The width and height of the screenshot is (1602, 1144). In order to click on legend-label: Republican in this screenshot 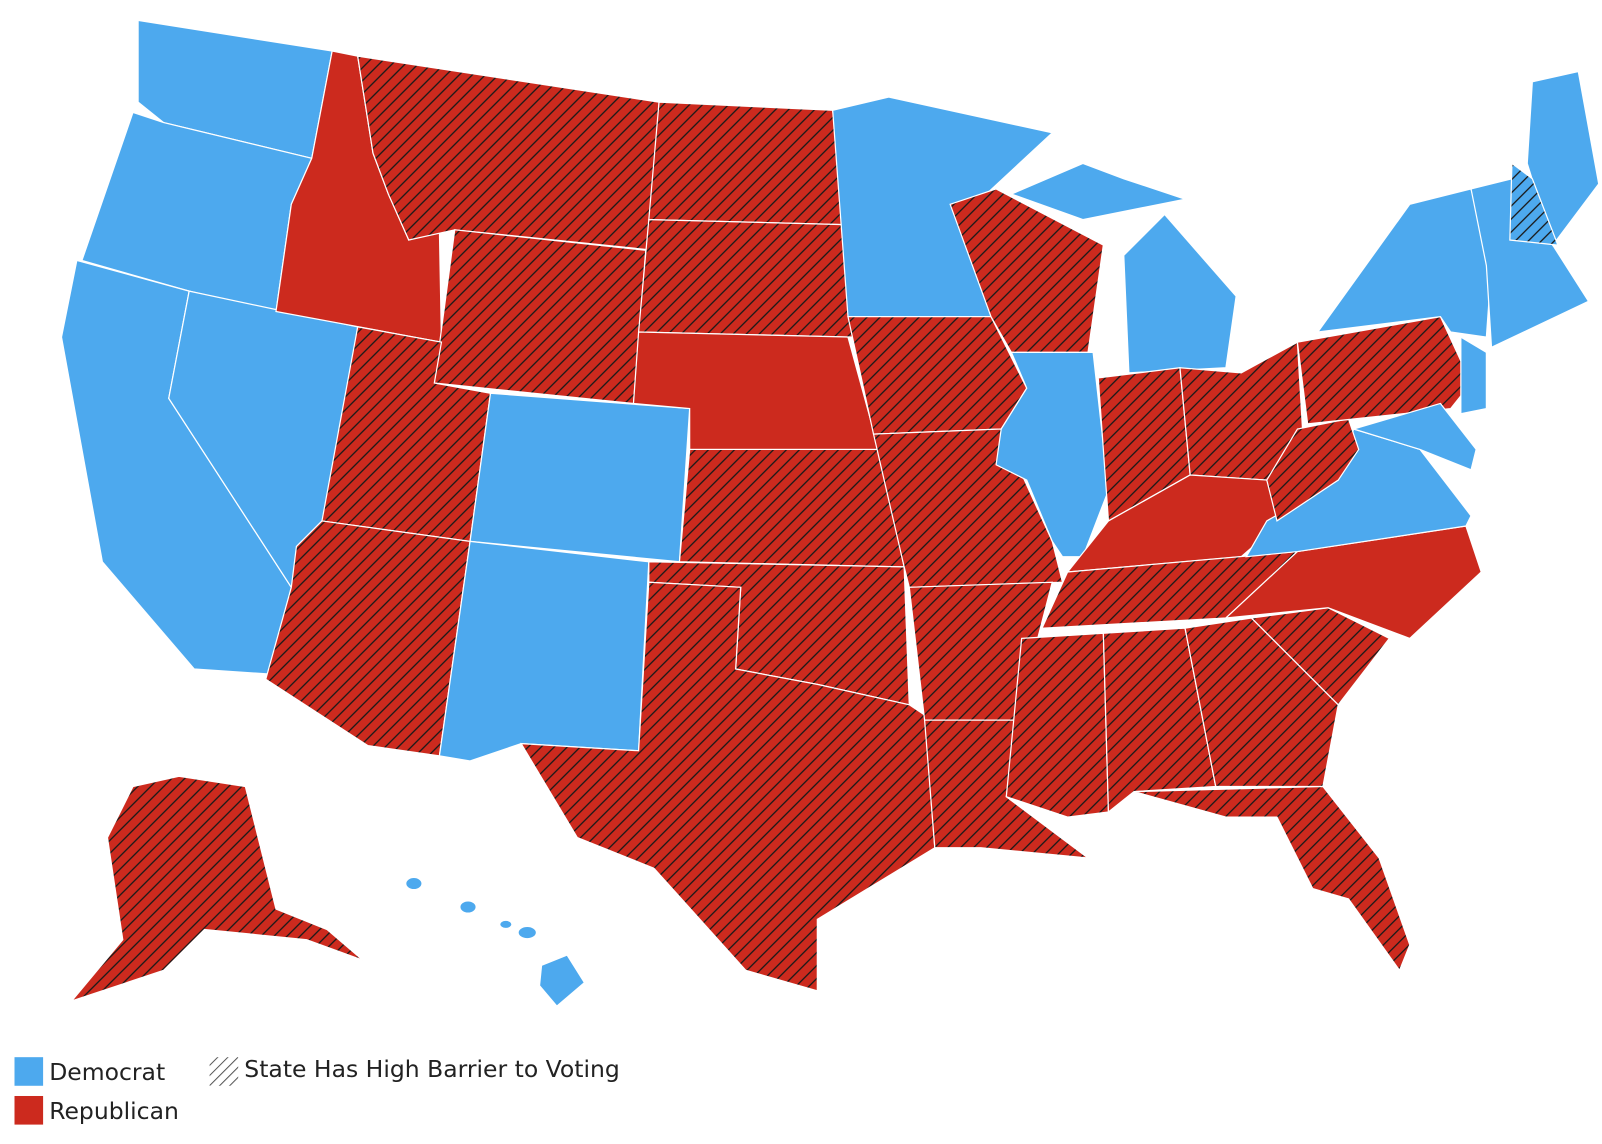, I will do `click(114, 1111)`.